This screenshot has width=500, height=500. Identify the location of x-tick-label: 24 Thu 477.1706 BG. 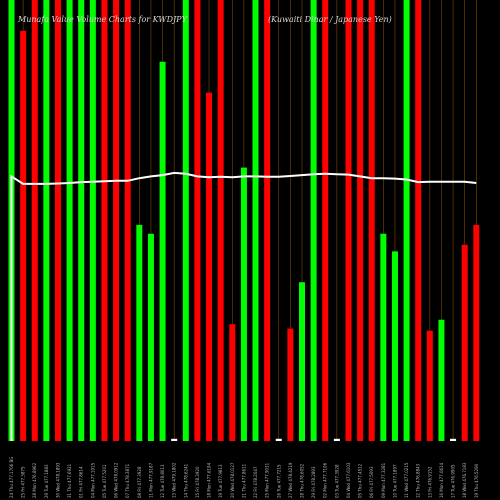
(11, 477).